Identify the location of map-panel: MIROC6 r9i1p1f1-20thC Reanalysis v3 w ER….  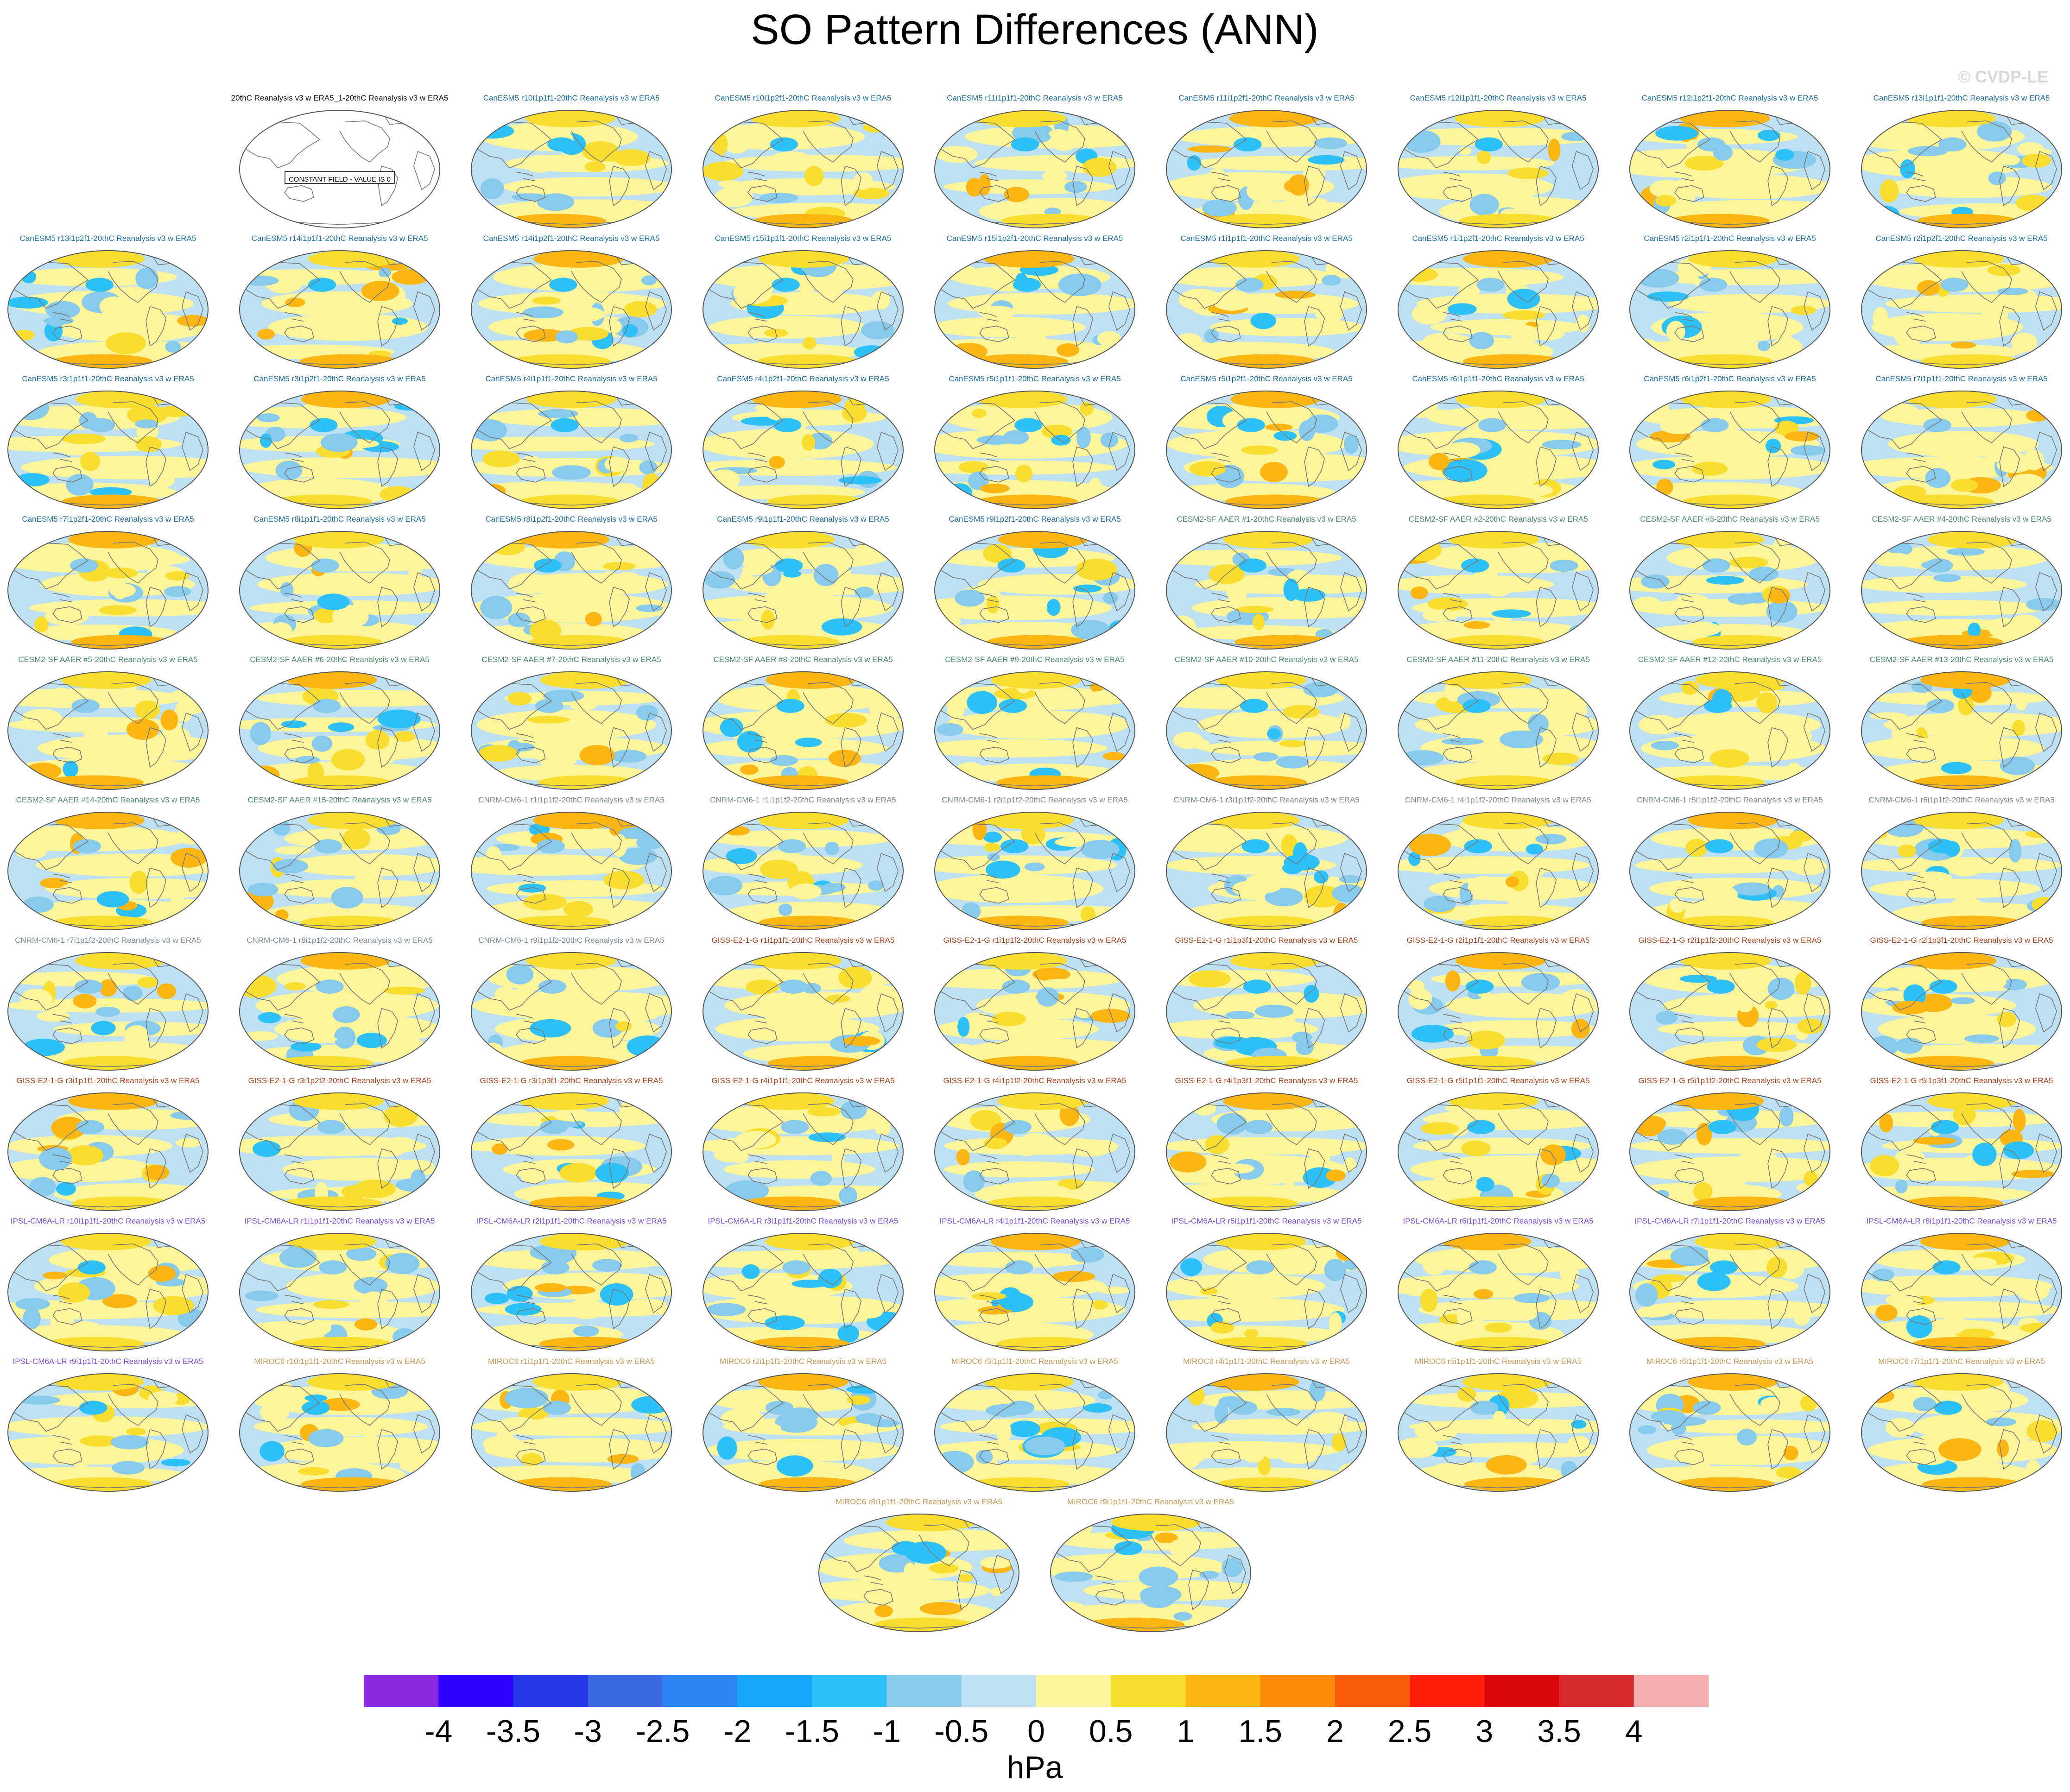
(1150, 1564).